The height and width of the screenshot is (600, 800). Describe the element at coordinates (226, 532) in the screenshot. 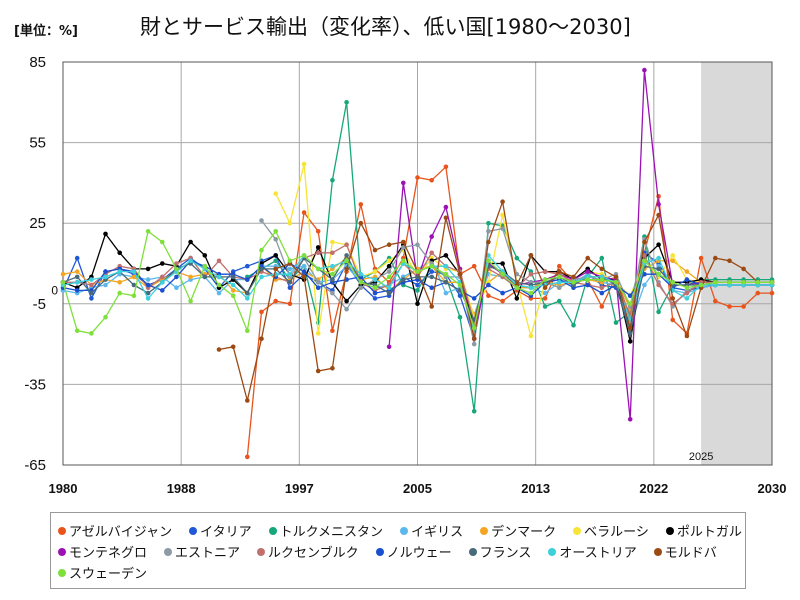

I see `legend-label: イタリア` at that location.